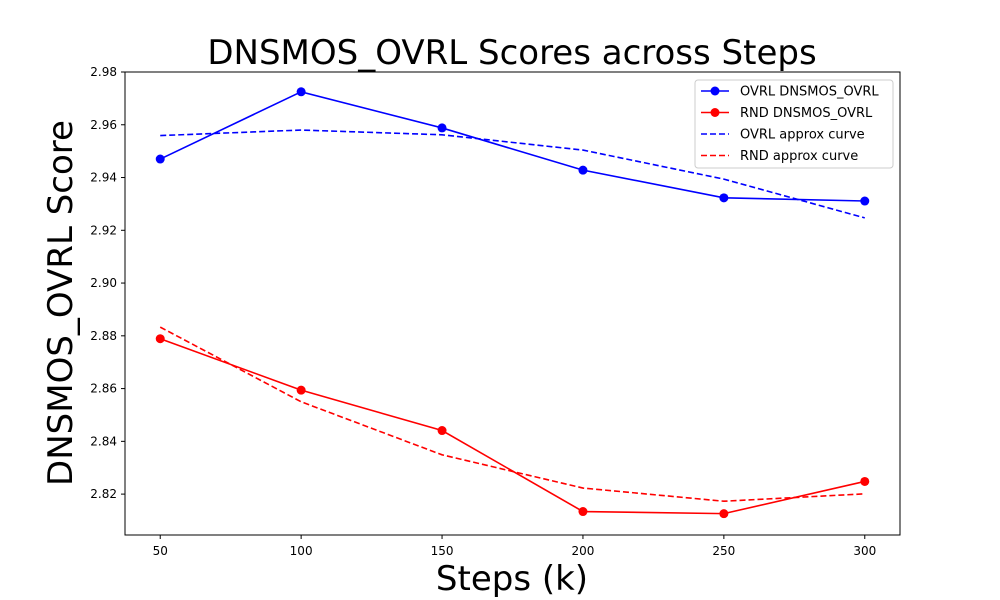  What do you see at coordinates (799, 156) in the screenshot?
I see `legend-label-rnd-approx-curve: RND approx curve` at bounding box center [799, 156].